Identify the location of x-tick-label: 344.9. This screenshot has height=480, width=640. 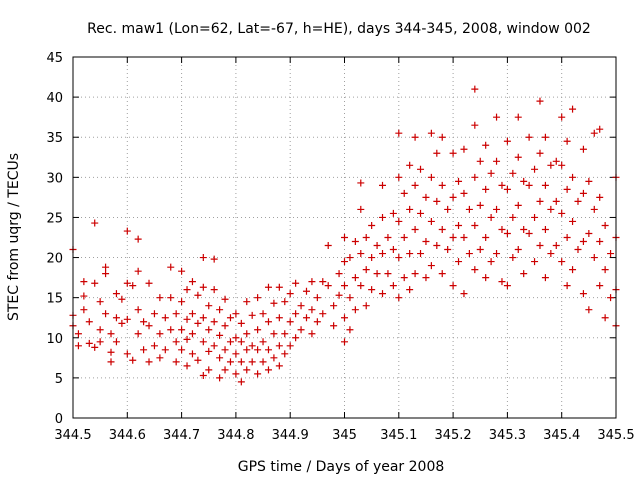
(290, 435).